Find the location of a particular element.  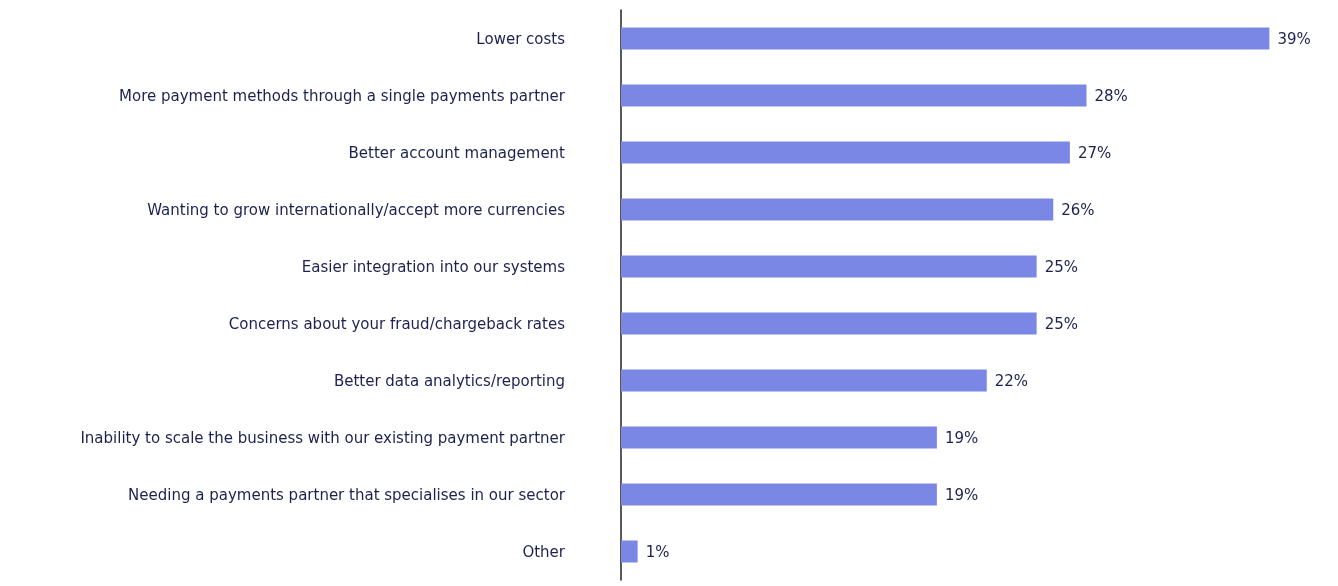

y-tick-label: More payment methods through a single payments partner is located at coordinates (342, 95).